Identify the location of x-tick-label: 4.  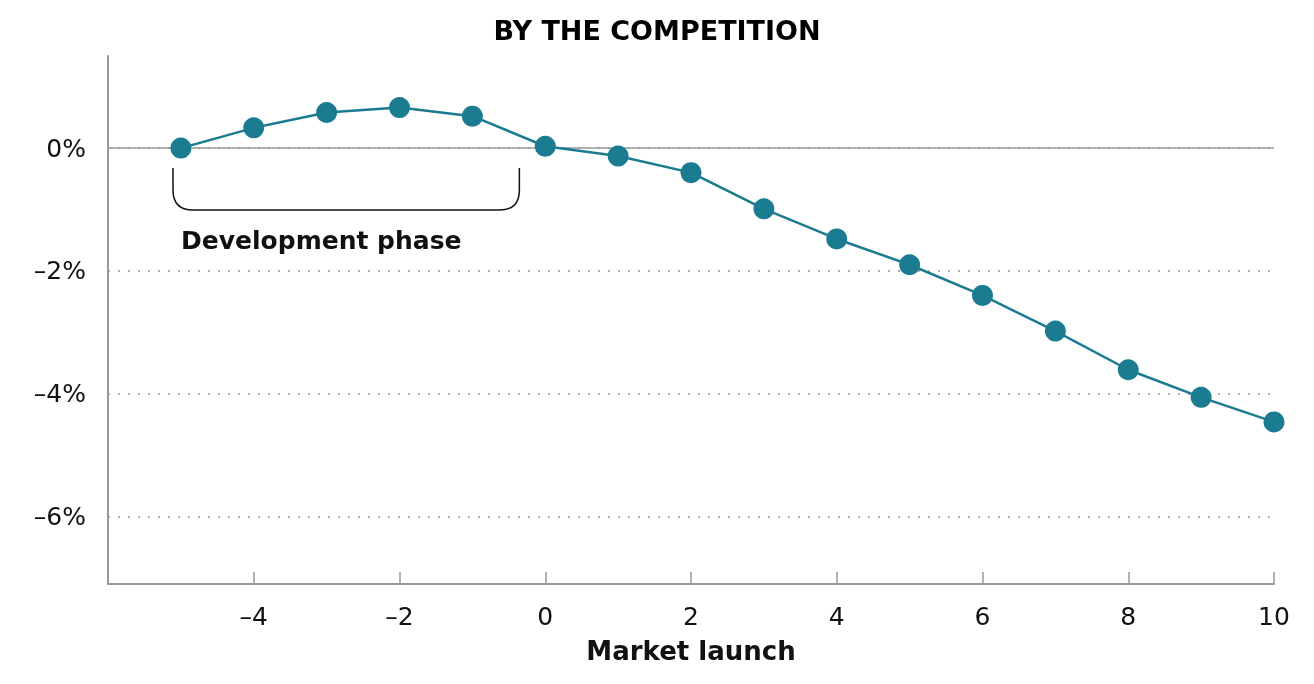
(836, 616).